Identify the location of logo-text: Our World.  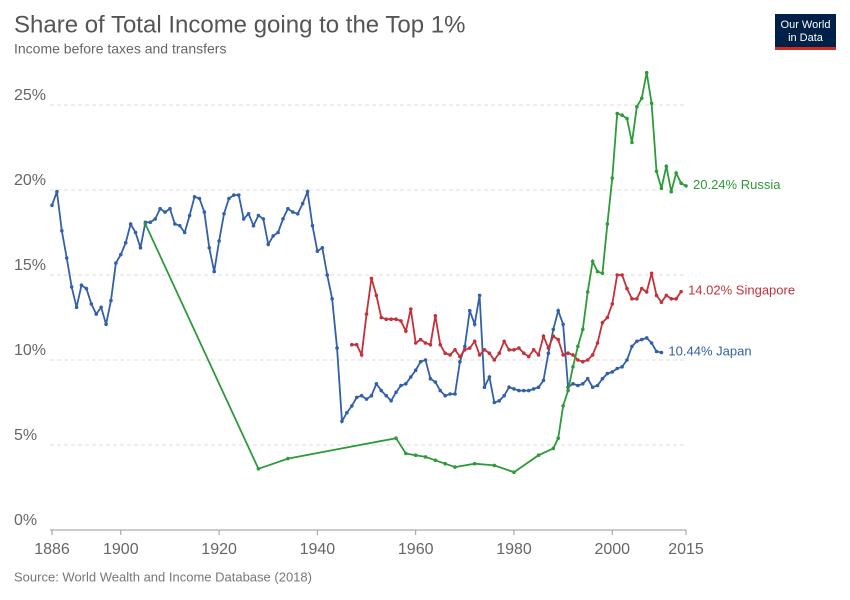
(806, 25).